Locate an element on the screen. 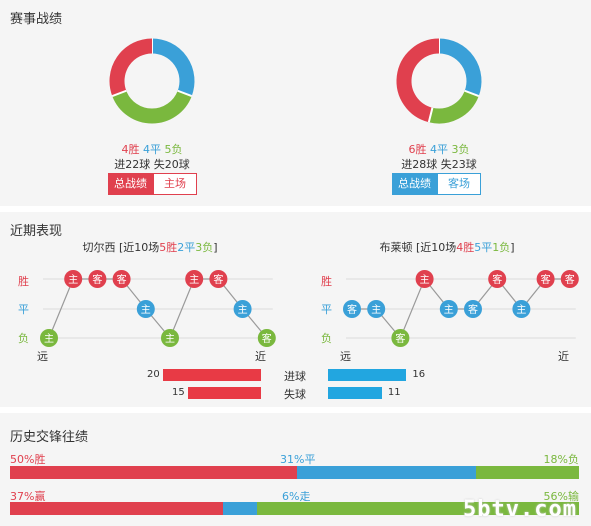 The image size is (591, 526). away-near-label: 近 is located at coordinates (563, 356).